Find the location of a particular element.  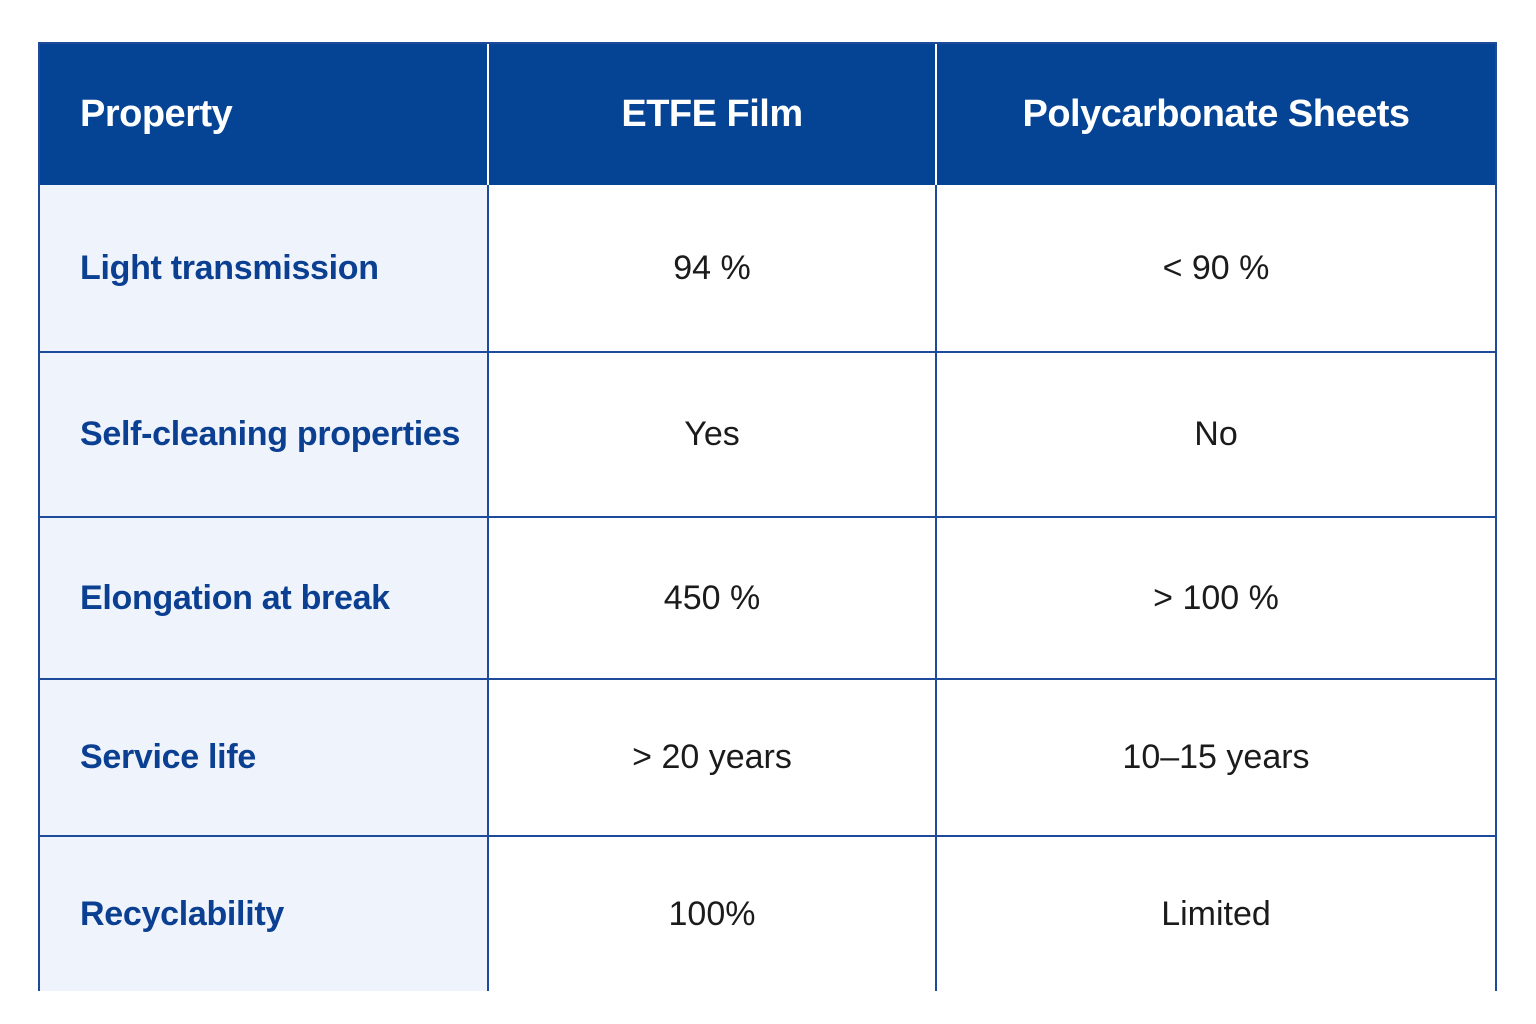

header-row: Property ETFE Film Polycarbonate Sheets is located at coordinates (767, 114).